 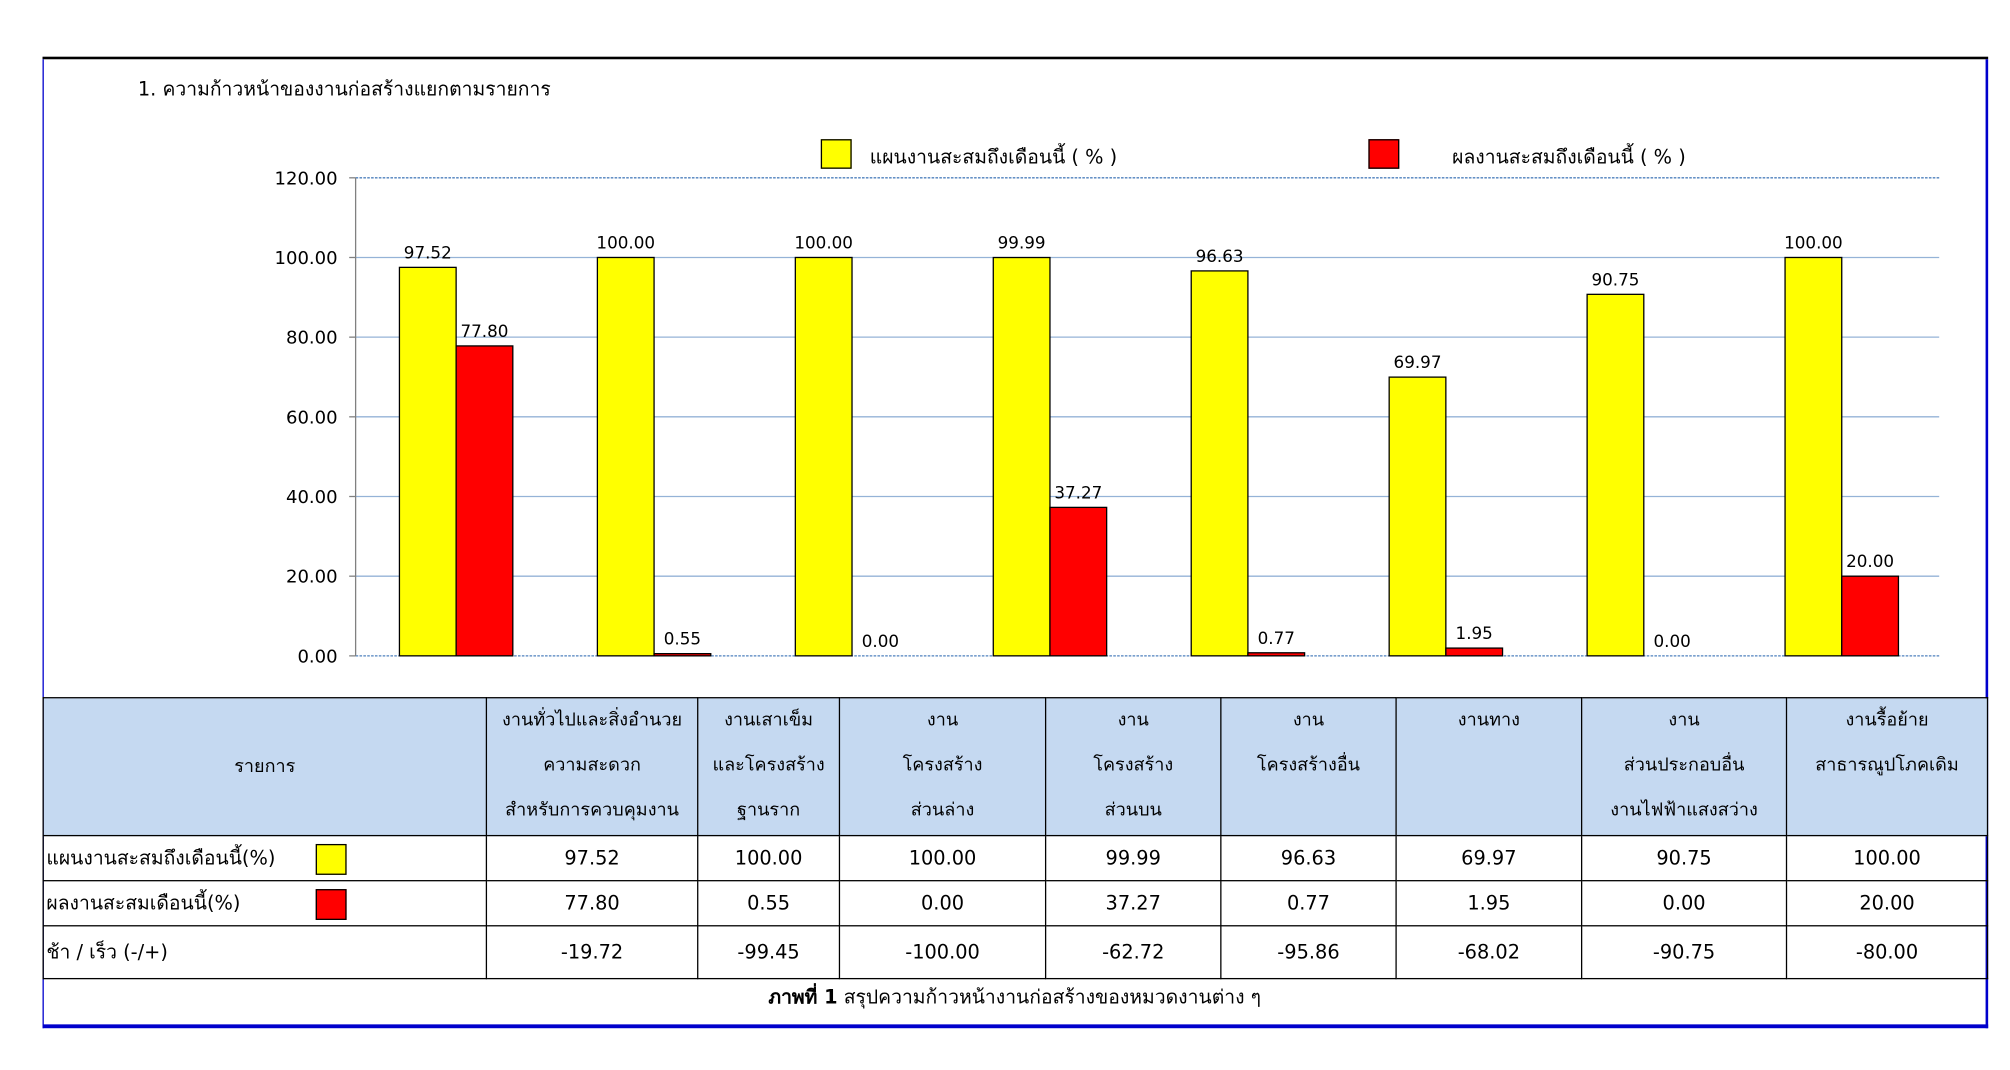 What do you see at coordinates (265, 952) in the screenshot?
I see `row-label-cell: ช้า / เร็ว (-/+)` at bounding box center [265, 952].